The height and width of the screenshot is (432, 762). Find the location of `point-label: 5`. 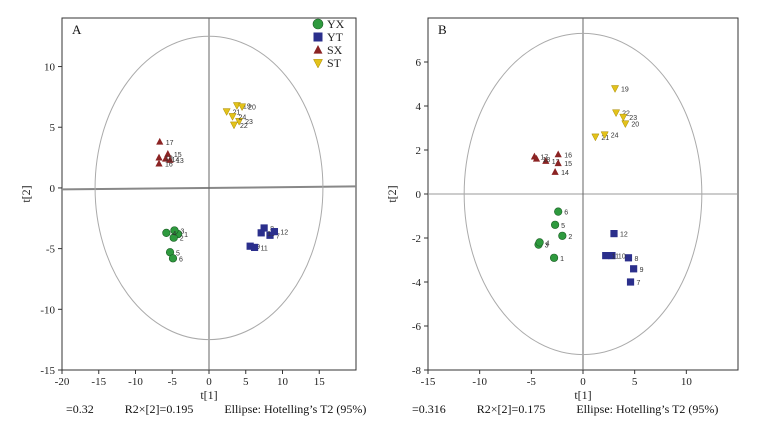

point-label: 5 is located at coordinates (178, 253).